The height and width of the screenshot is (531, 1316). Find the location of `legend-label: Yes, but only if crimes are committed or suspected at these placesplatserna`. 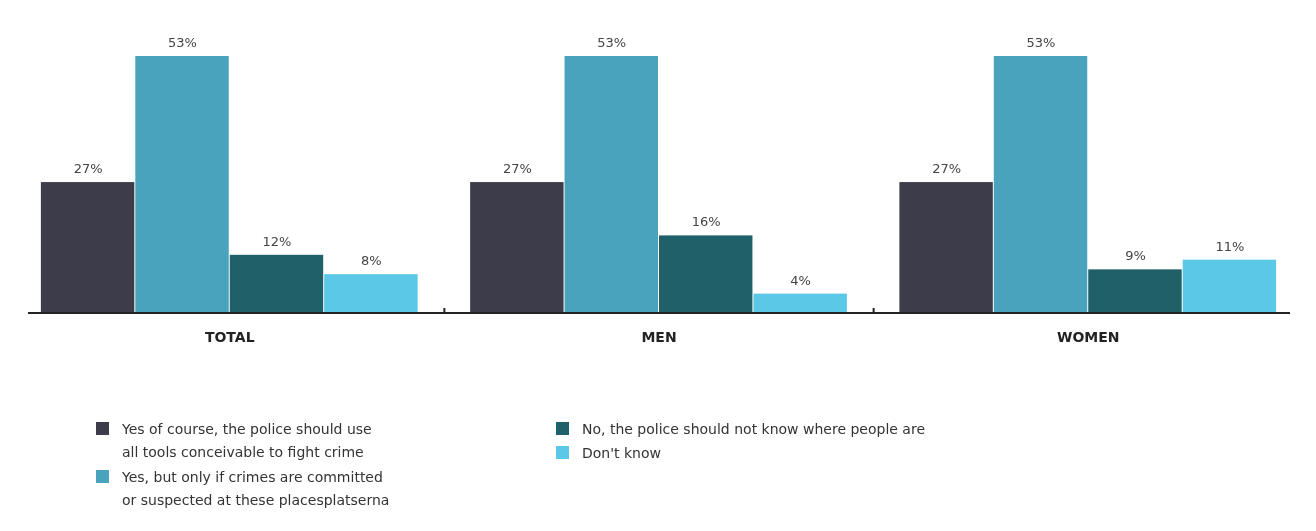

legend-label: Yes, but only if crimes are committed or suspected at these placesplatserna is located at coordinates (255, 488).